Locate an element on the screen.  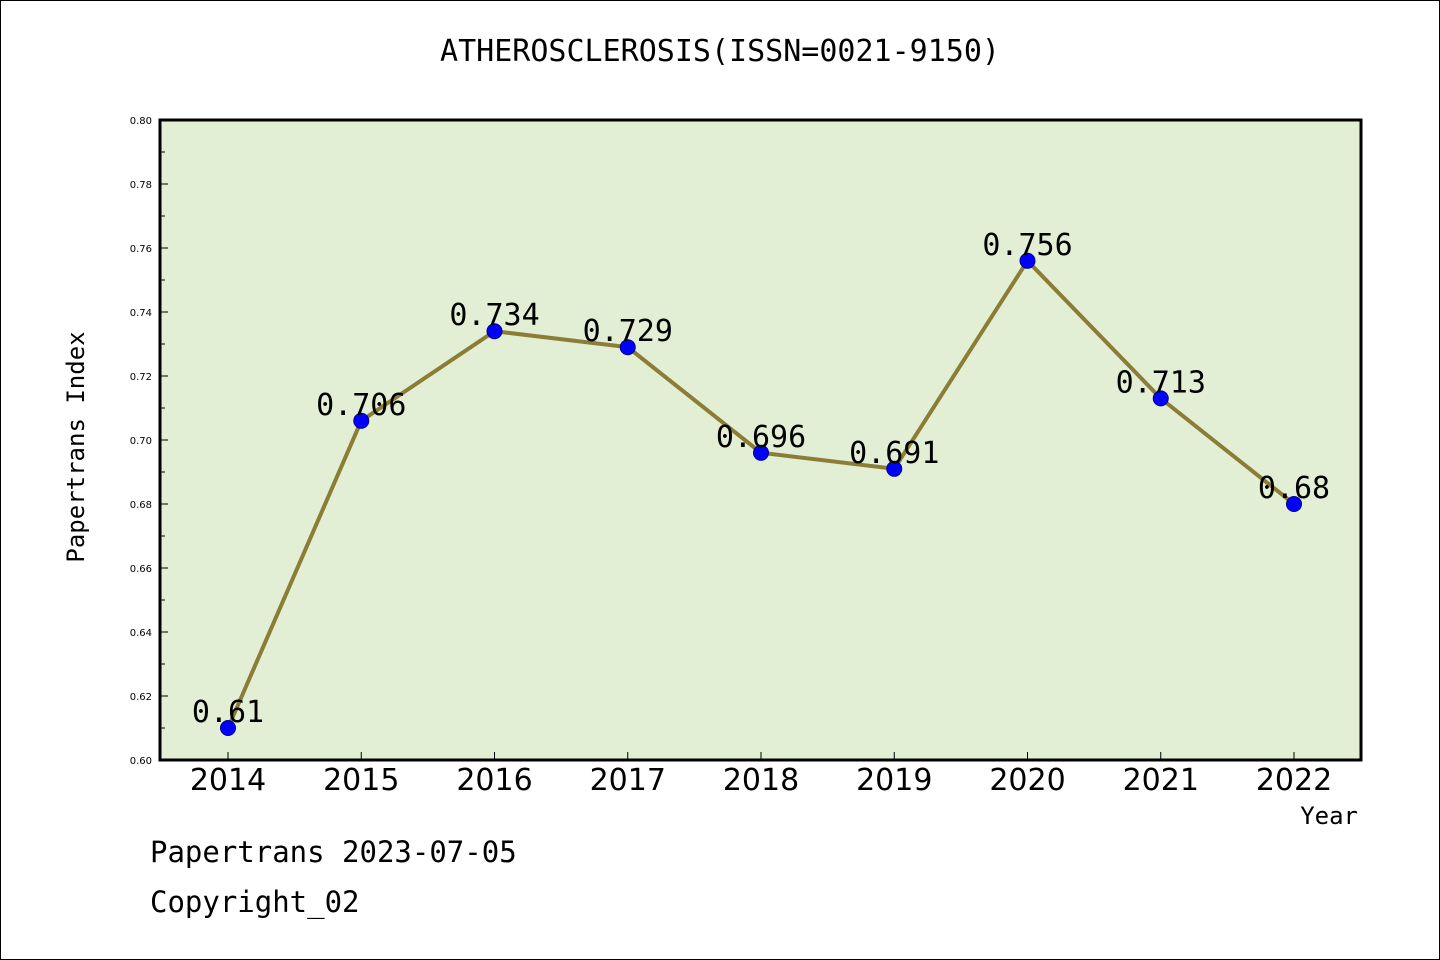
footer-date: Papertrans 2023-07-05 is located at coordinates (333, 852).